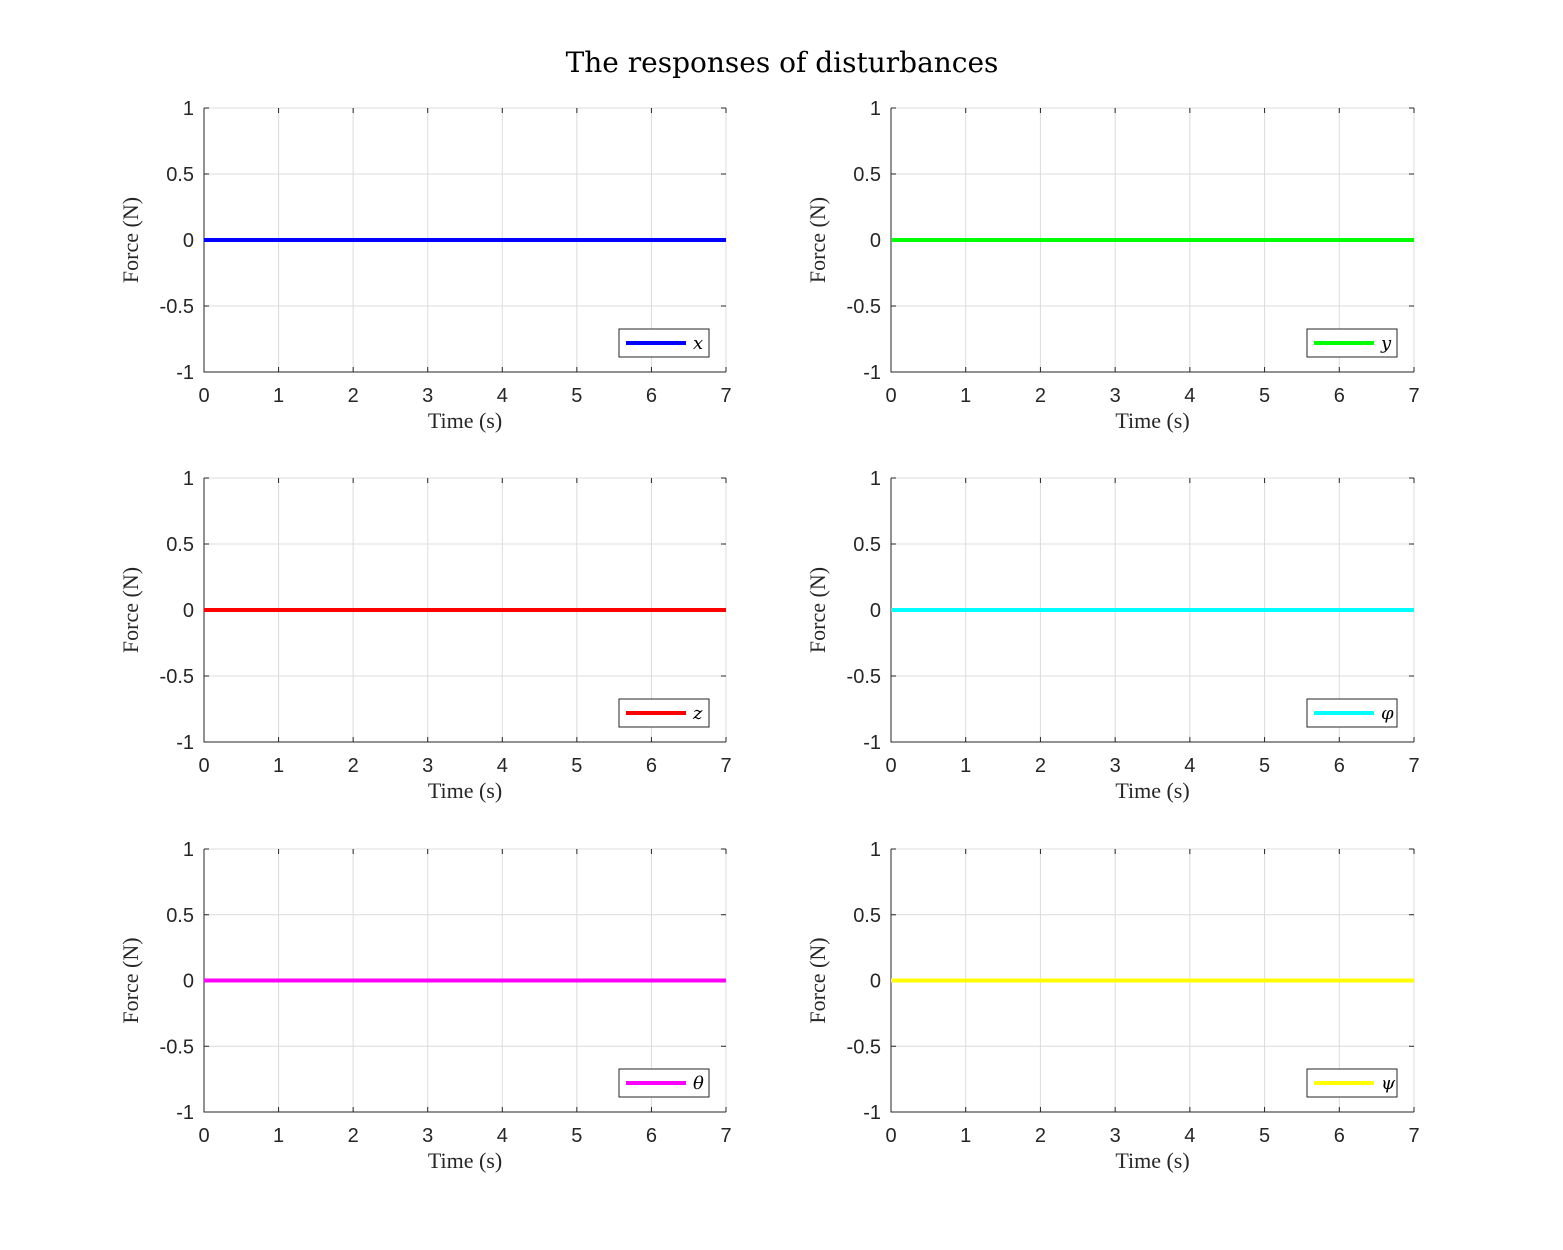  Describe the element at coordinates (664, 713) in the screenshot. I see `legend: z` at that location.